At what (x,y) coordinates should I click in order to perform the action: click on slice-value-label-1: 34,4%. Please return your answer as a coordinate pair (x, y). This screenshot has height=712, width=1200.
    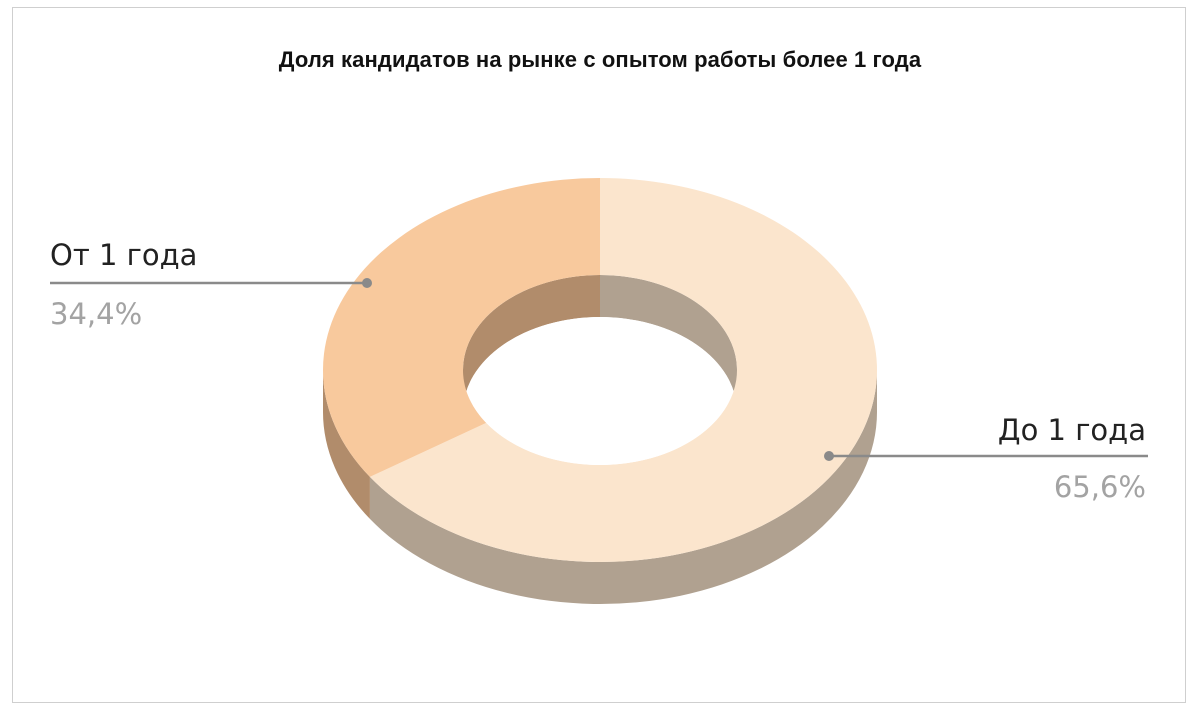
    Looking at the image, I should click on (96, 314).